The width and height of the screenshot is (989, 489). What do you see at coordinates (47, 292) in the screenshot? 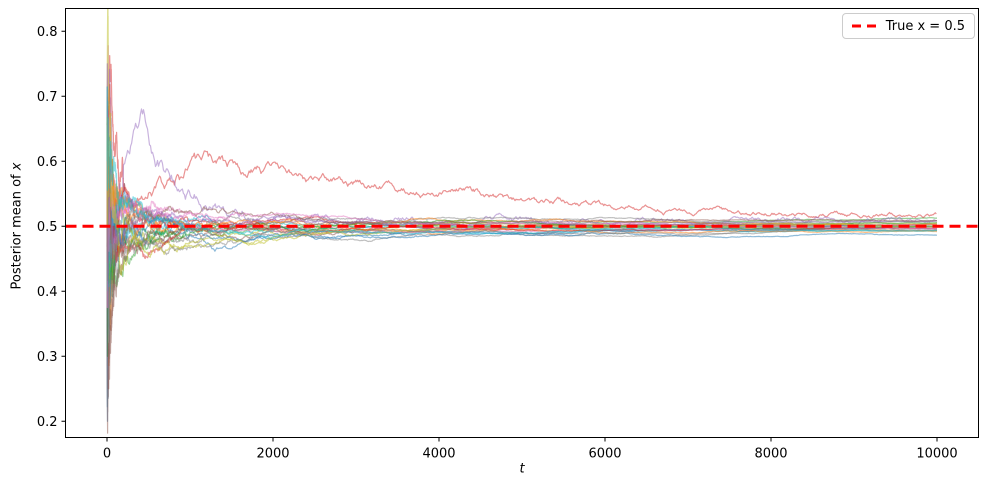
I see `y-tick-label: 0.4` at bounding box center [47, 292].